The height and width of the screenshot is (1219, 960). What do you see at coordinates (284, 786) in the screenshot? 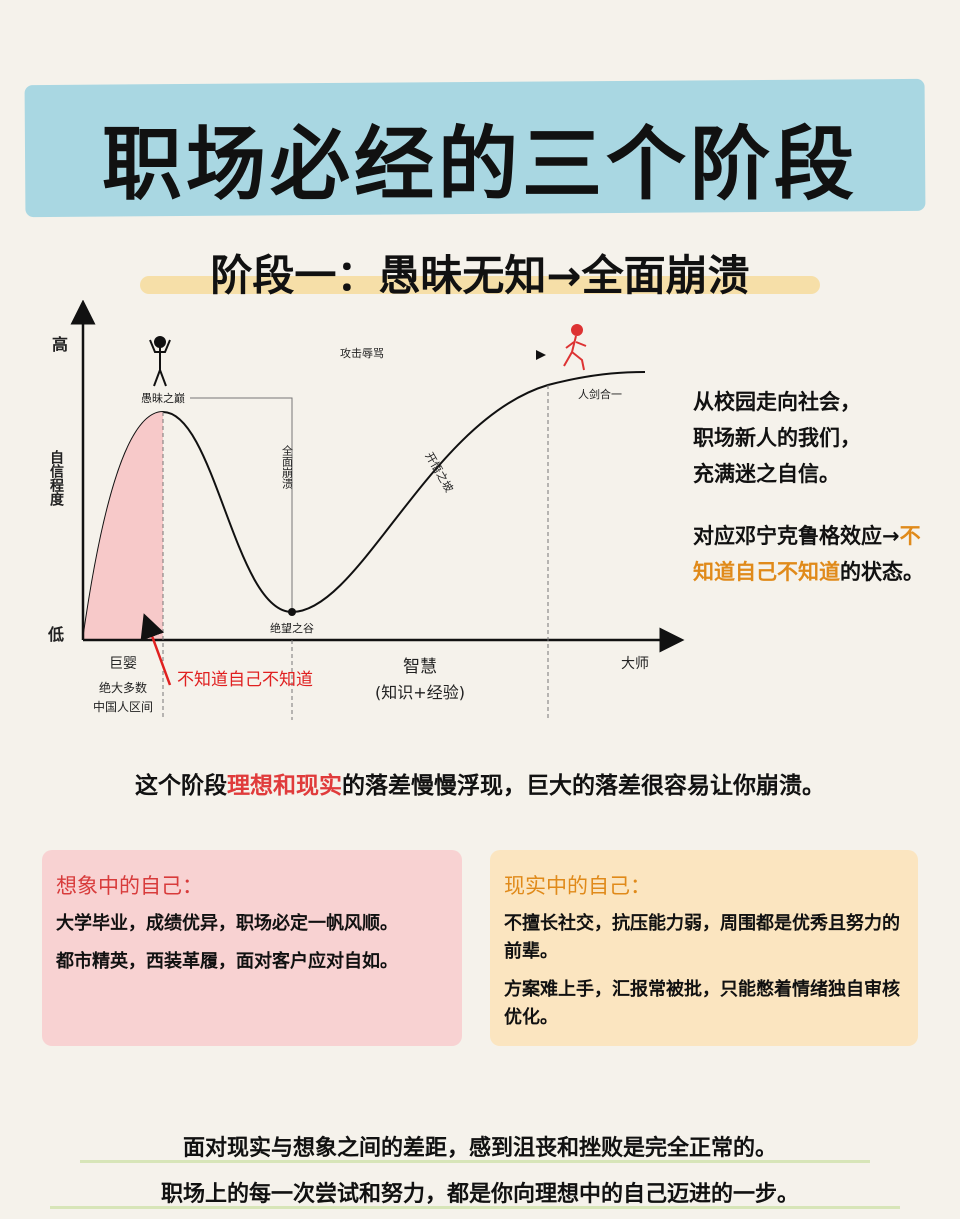
I see `highlight: 理想和现实` at bounding box center [284, 786].